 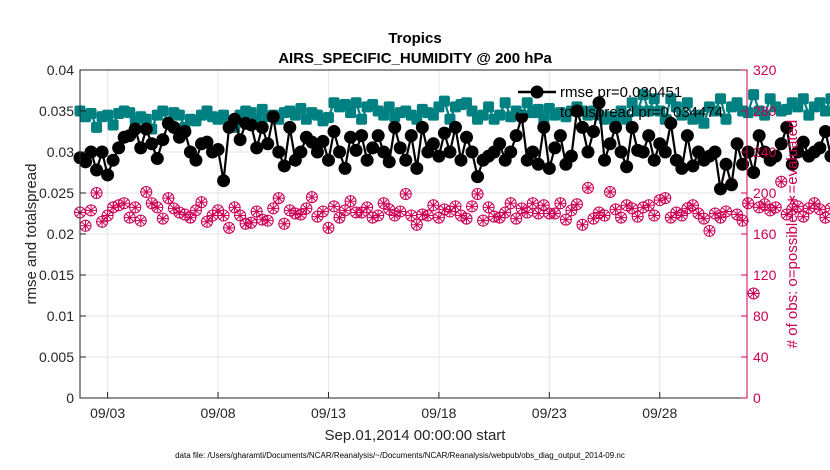 What do you see at coordinates (218, 413) in the screenshot?
I see `x-tick-label: 09/08` at bounding box center [218, 413].